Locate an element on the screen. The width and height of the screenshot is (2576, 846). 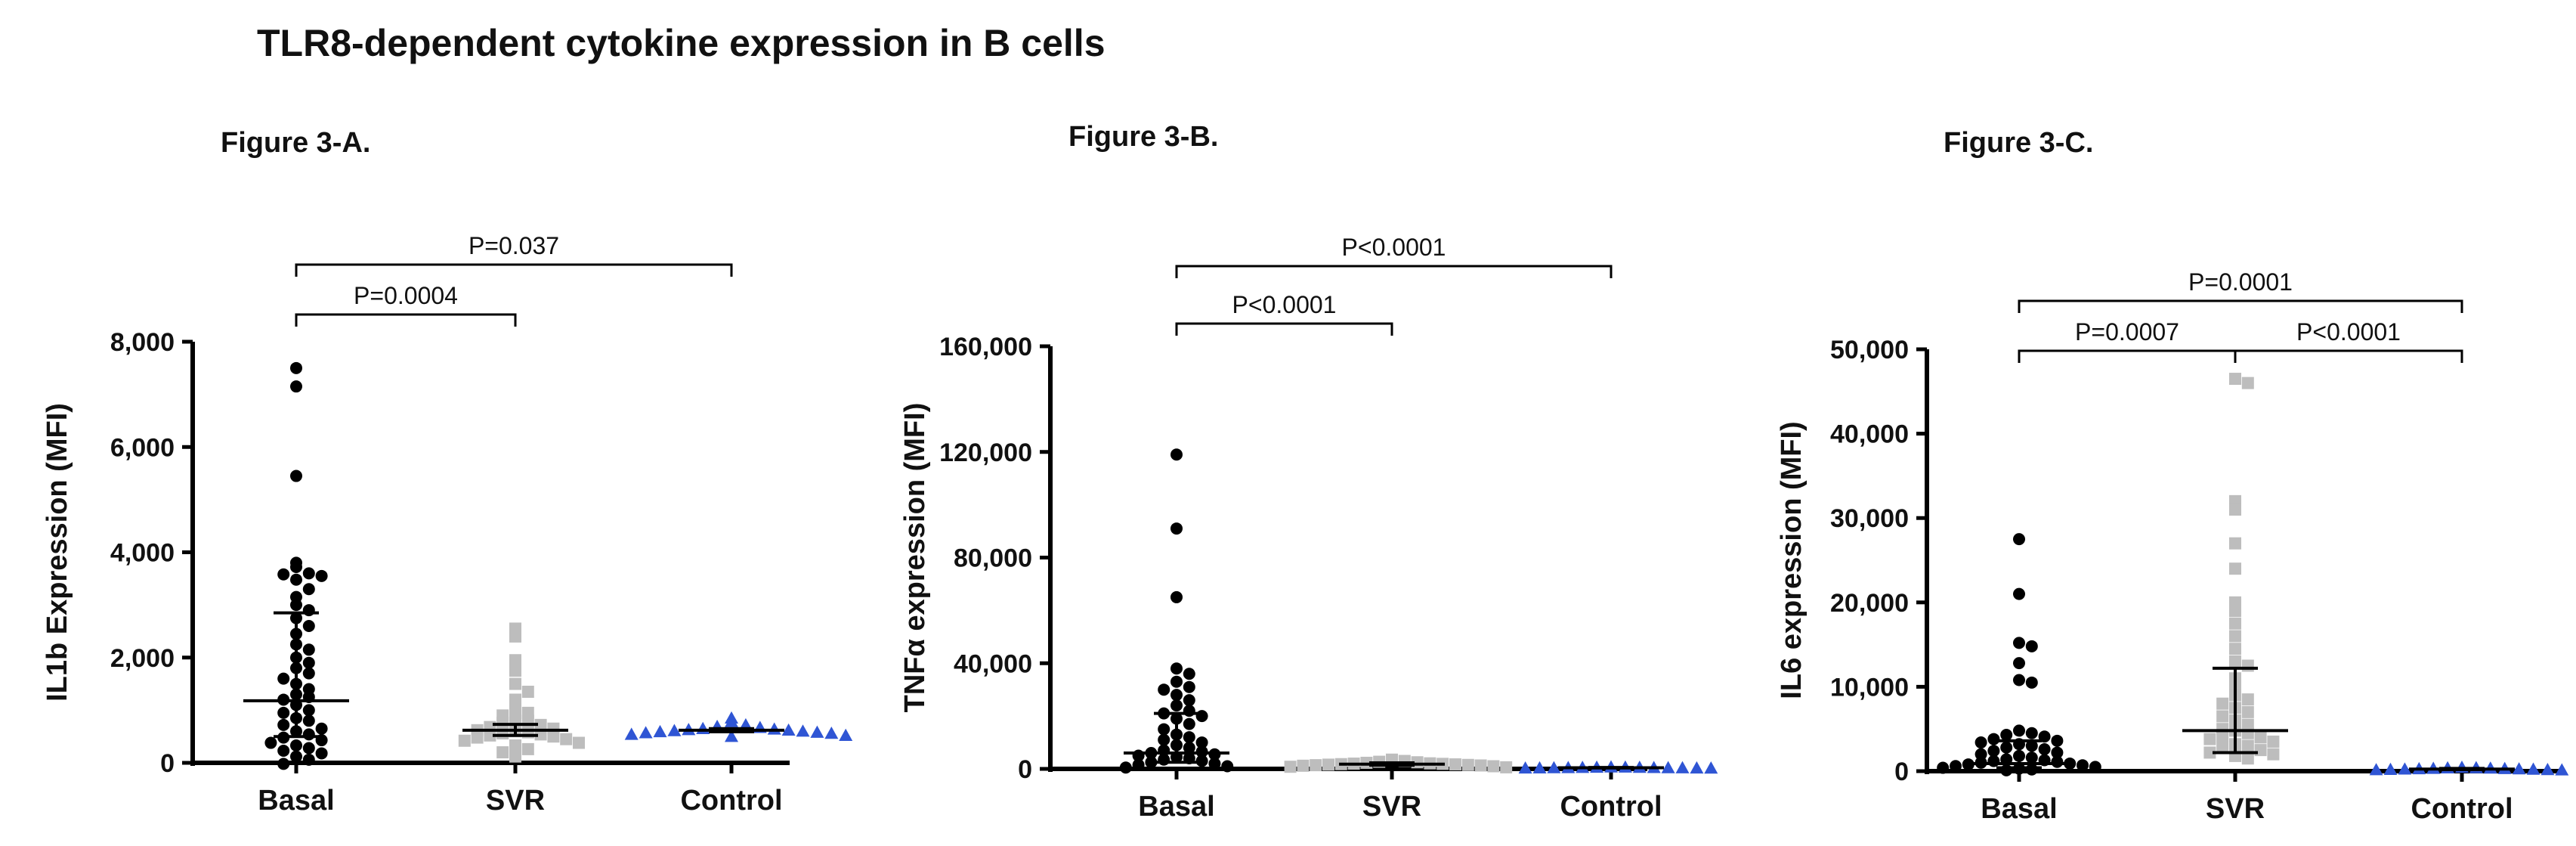
y-tick-label: 6,000 is located at coordinates (142, 448).